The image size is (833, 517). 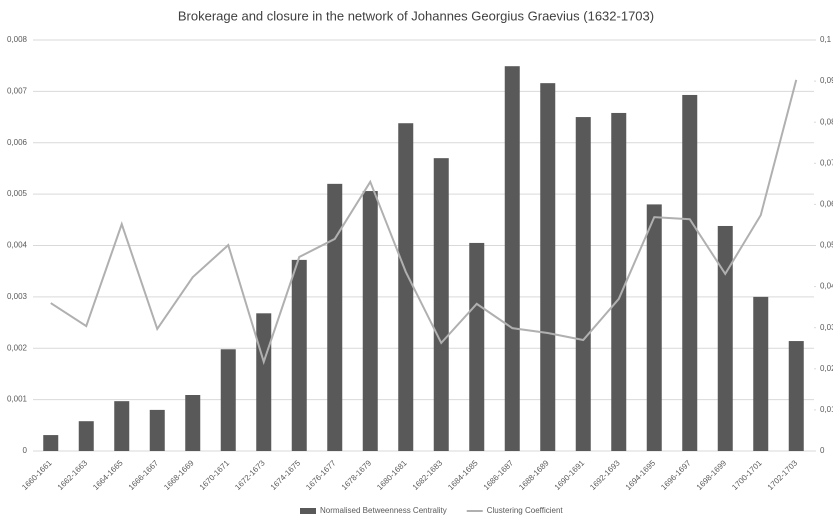 What do you see at coordinates (826, 121) in the screenshot?
I see `y2-tick-label: 0,08` at bounding box center [826, 121].